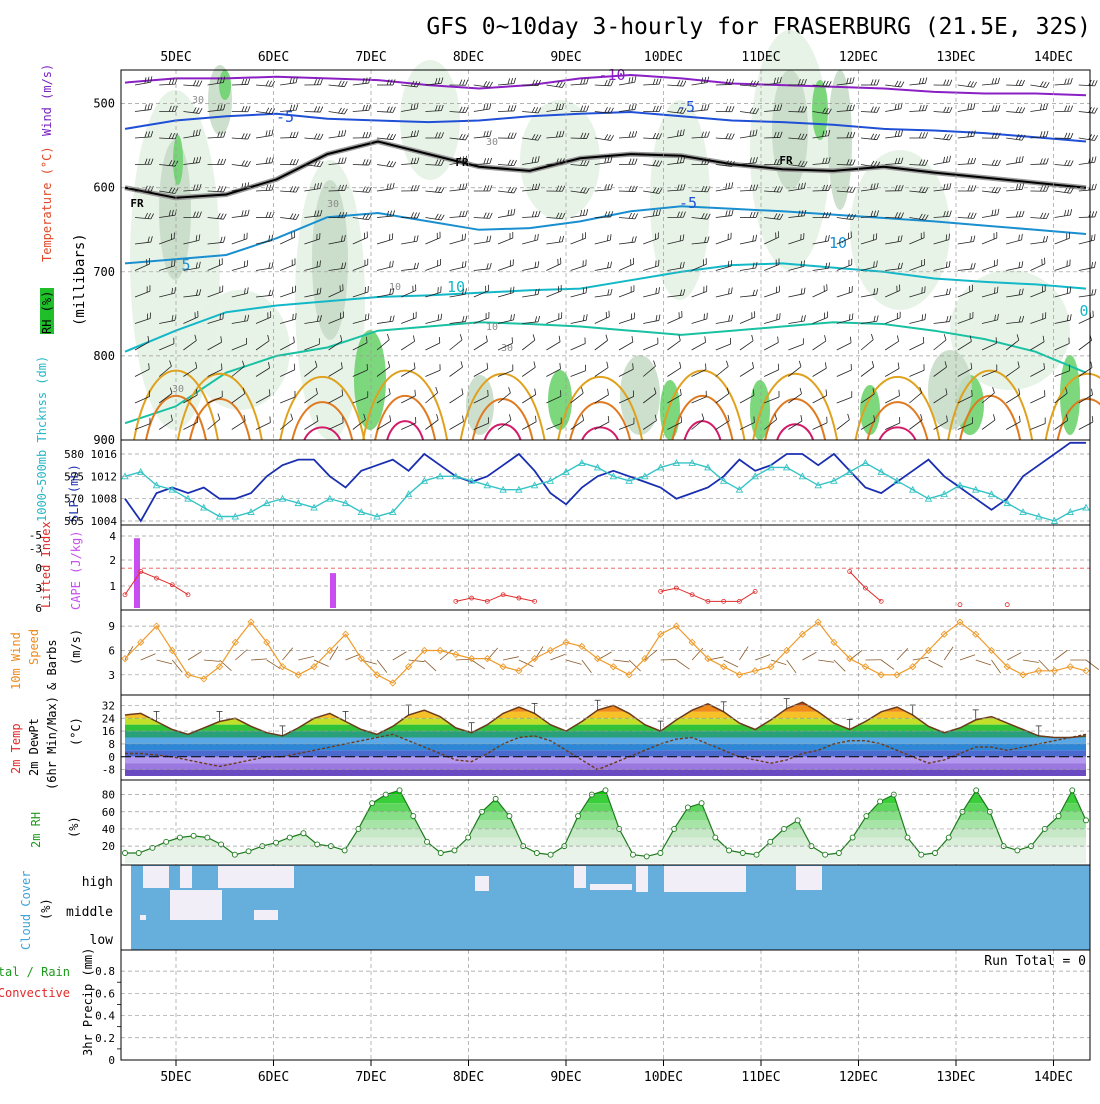 The height and width of the screenshot is (1104, 1100). I want to click on precip-axis-label: 3hr Precip (mm), so click(88, 1002).